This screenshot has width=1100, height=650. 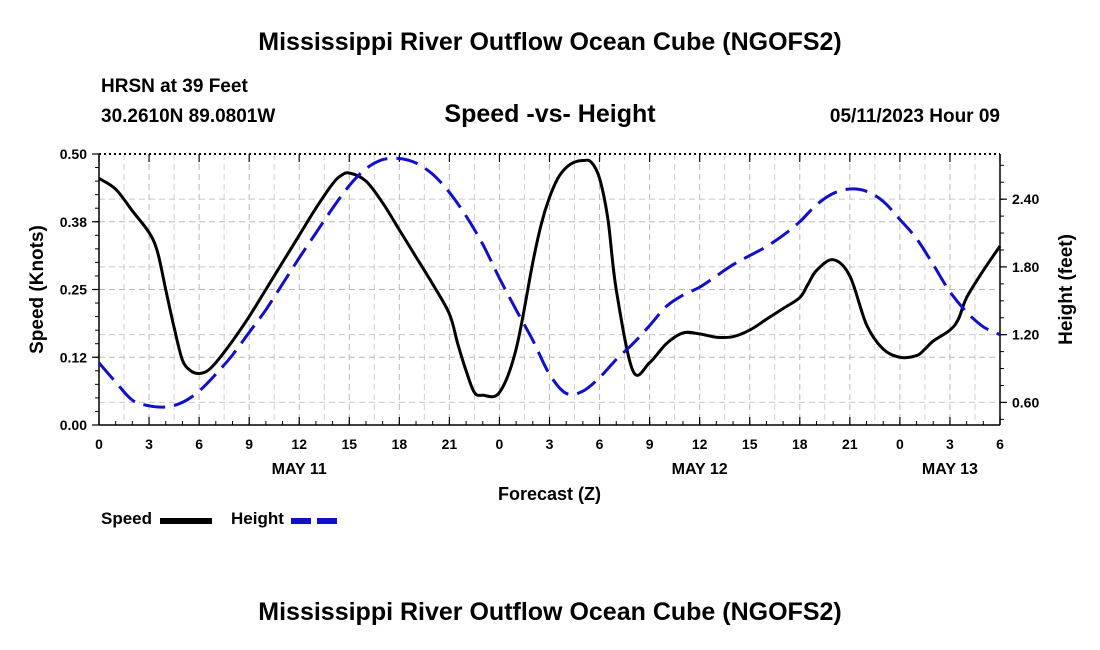 What do you see at coordinates (1066, 289) in the screenshot?
I see `y2-axis-title: Height (feet)` at bounding box center [1066, 289].